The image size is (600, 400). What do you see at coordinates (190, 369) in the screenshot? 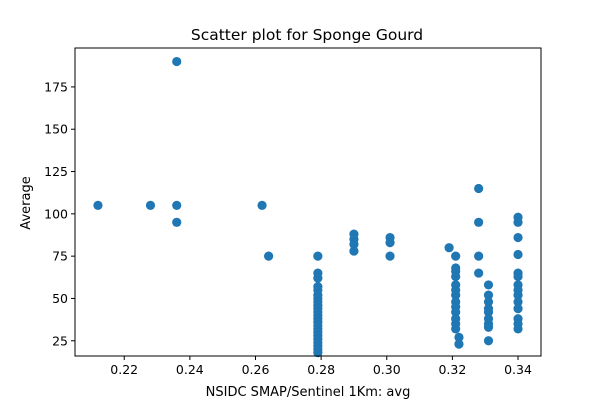
I see `x-tick-label: 0.24` at bounding box center [190, 369].